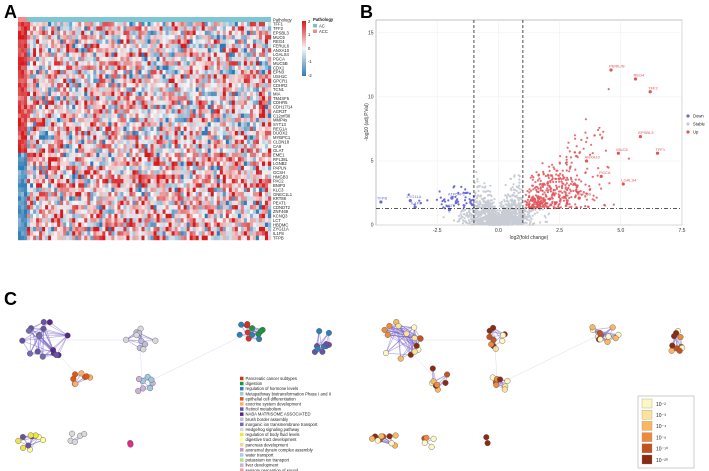  I want to click on gene-label: TFF1, so click(278, 24).